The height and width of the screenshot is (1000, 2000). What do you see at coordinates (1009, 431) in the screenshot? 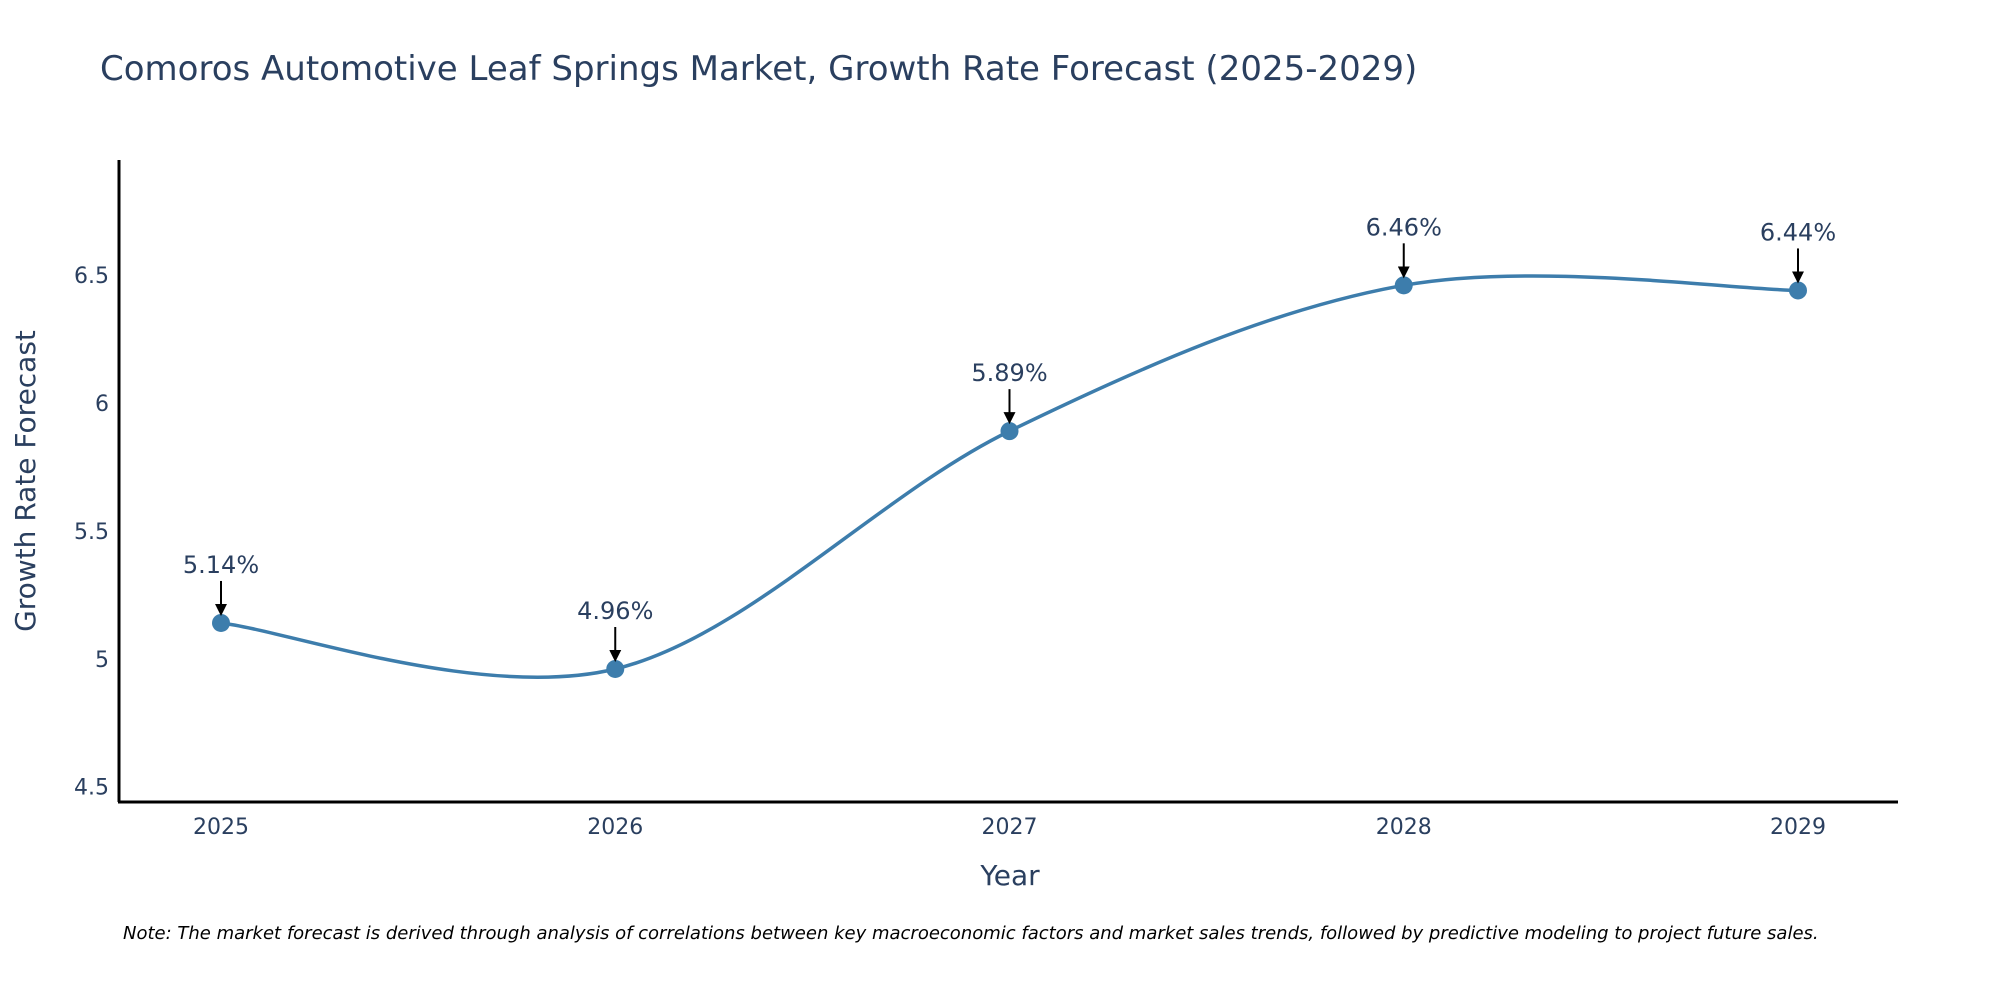
I see `data-point-2027` at bounding box center [1009, 431].